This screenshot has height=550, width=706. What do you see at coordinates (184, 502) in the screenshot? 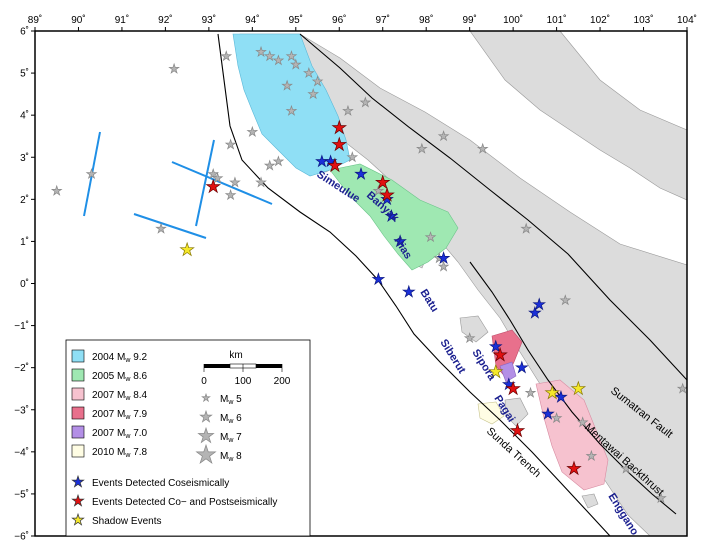
I see `legend-event-label: Events Detected Co− and Postseismically` at bounding box center [184, 502].